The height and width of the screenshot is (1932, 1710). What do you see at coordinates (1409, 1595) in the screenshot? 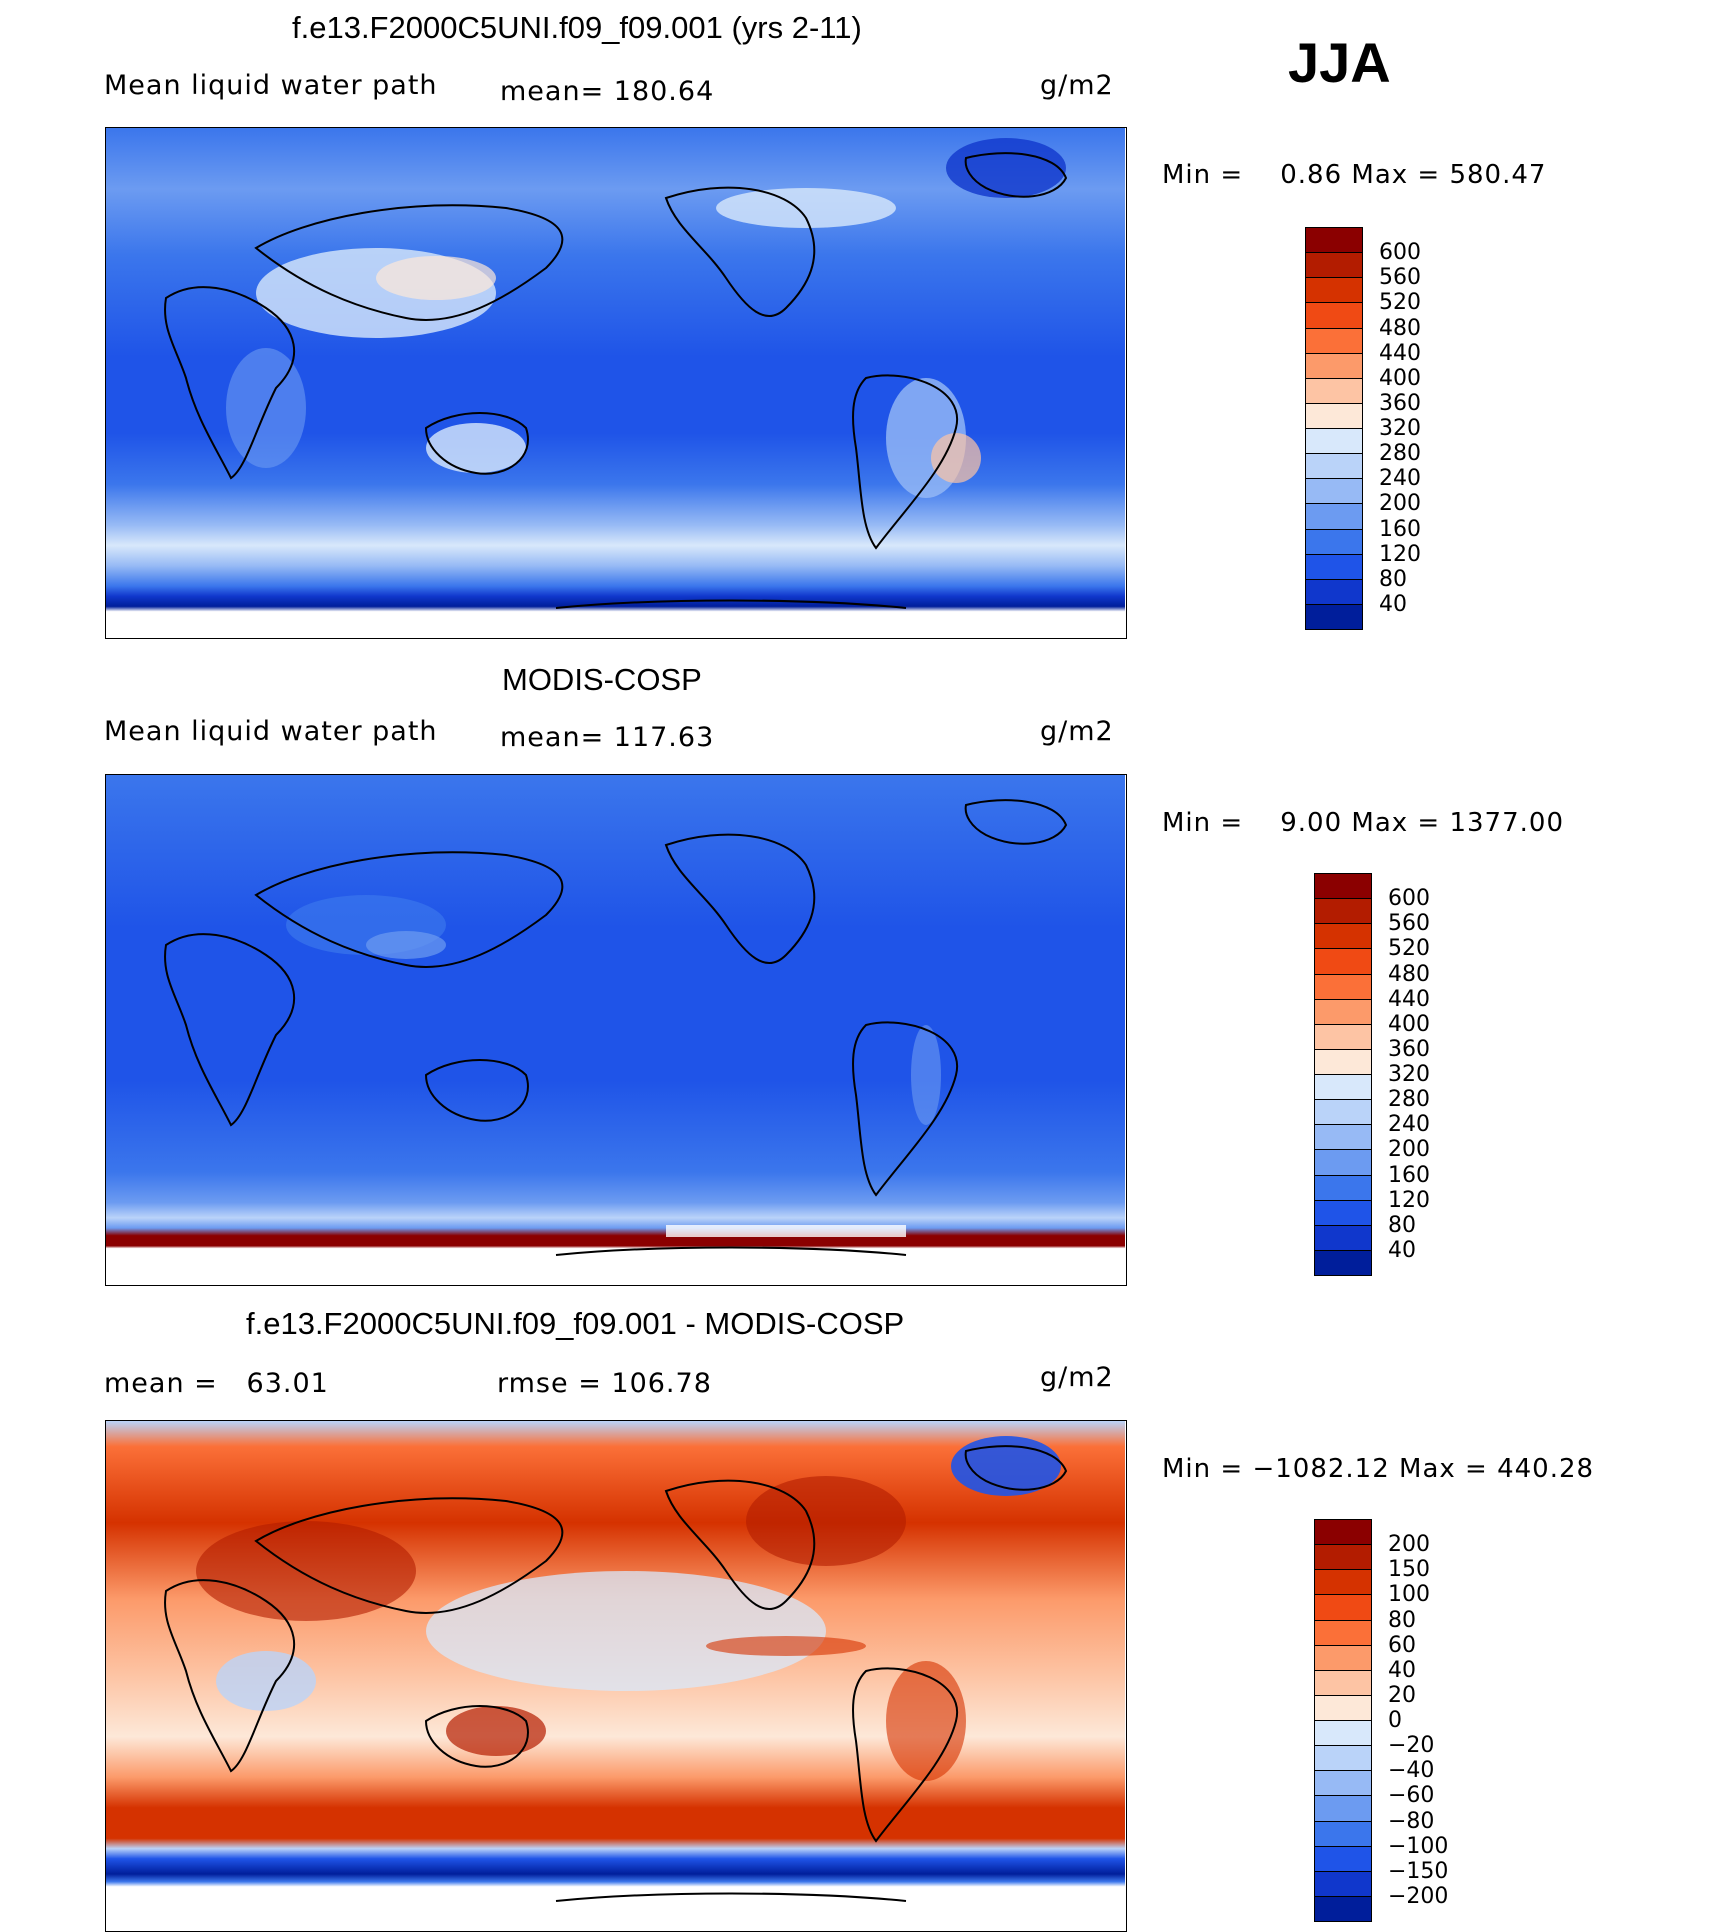
I see `colorbar-tick-label: 100` at bounding box center [1409, 1595].